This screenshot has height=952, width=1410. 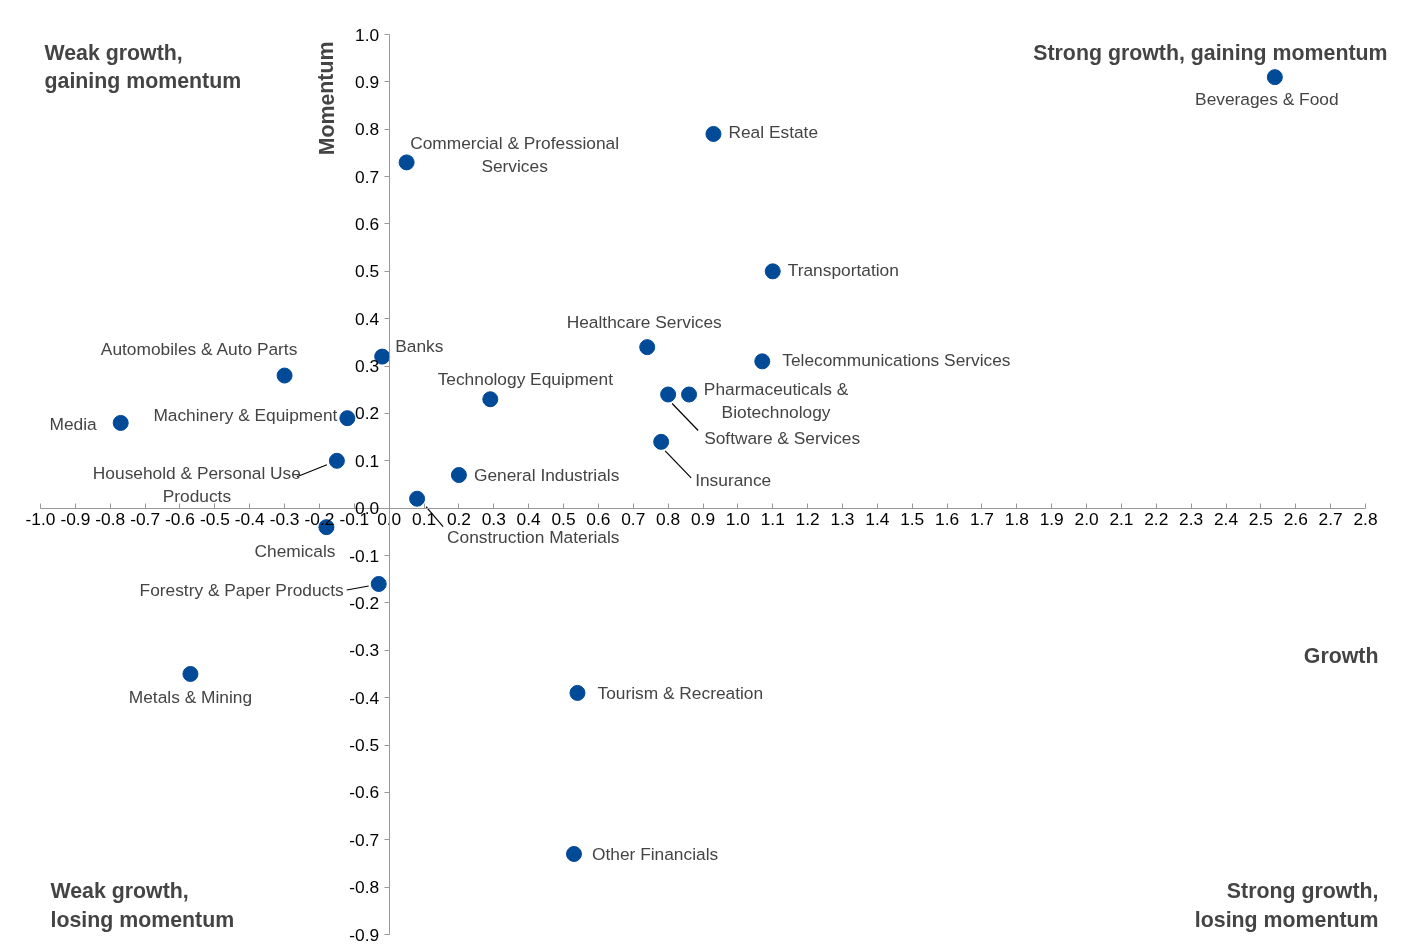 What do you see at coordinates (364, 887) in the screenshot?
I see `y-tick-label: -0.8` at bounding box center [364, 887].